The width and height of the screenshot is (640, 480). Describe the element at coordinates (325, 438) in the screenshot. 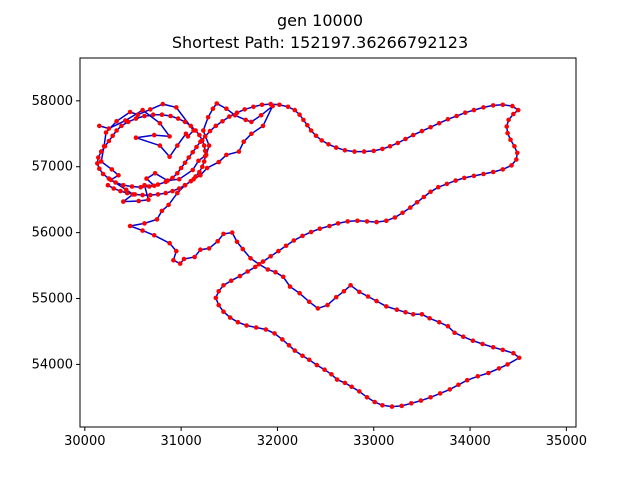

I see `x-axis: 30000 31000 32000 33000 34000 35000` at that location.